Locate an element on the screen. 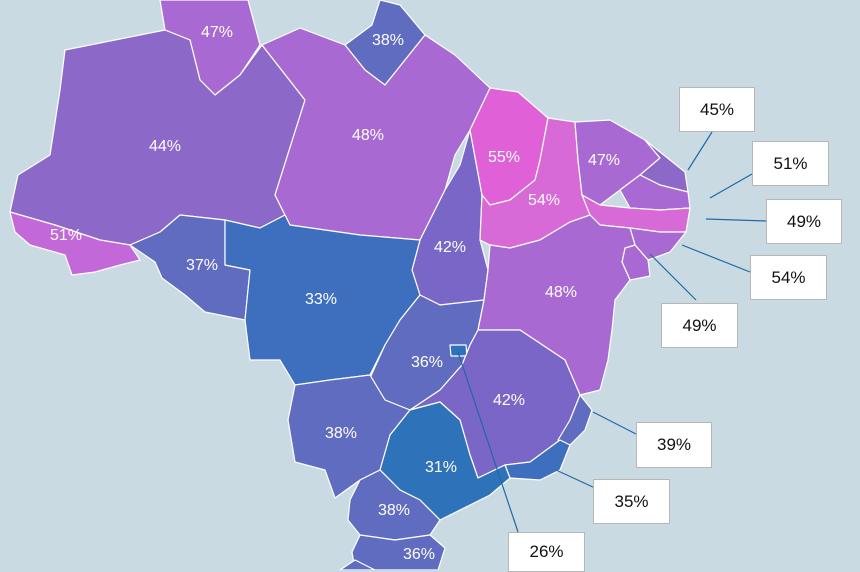  callout-pernambuco: 49% is located at coordinates (804, 221).